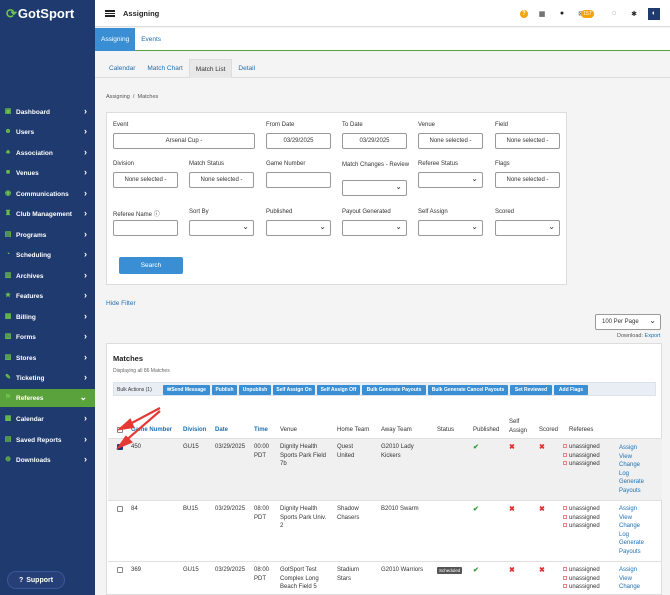 This screenshot has height=595, width=670. I want to click on sidebar-item-users: ☻ Users ›, so click(45, 131).